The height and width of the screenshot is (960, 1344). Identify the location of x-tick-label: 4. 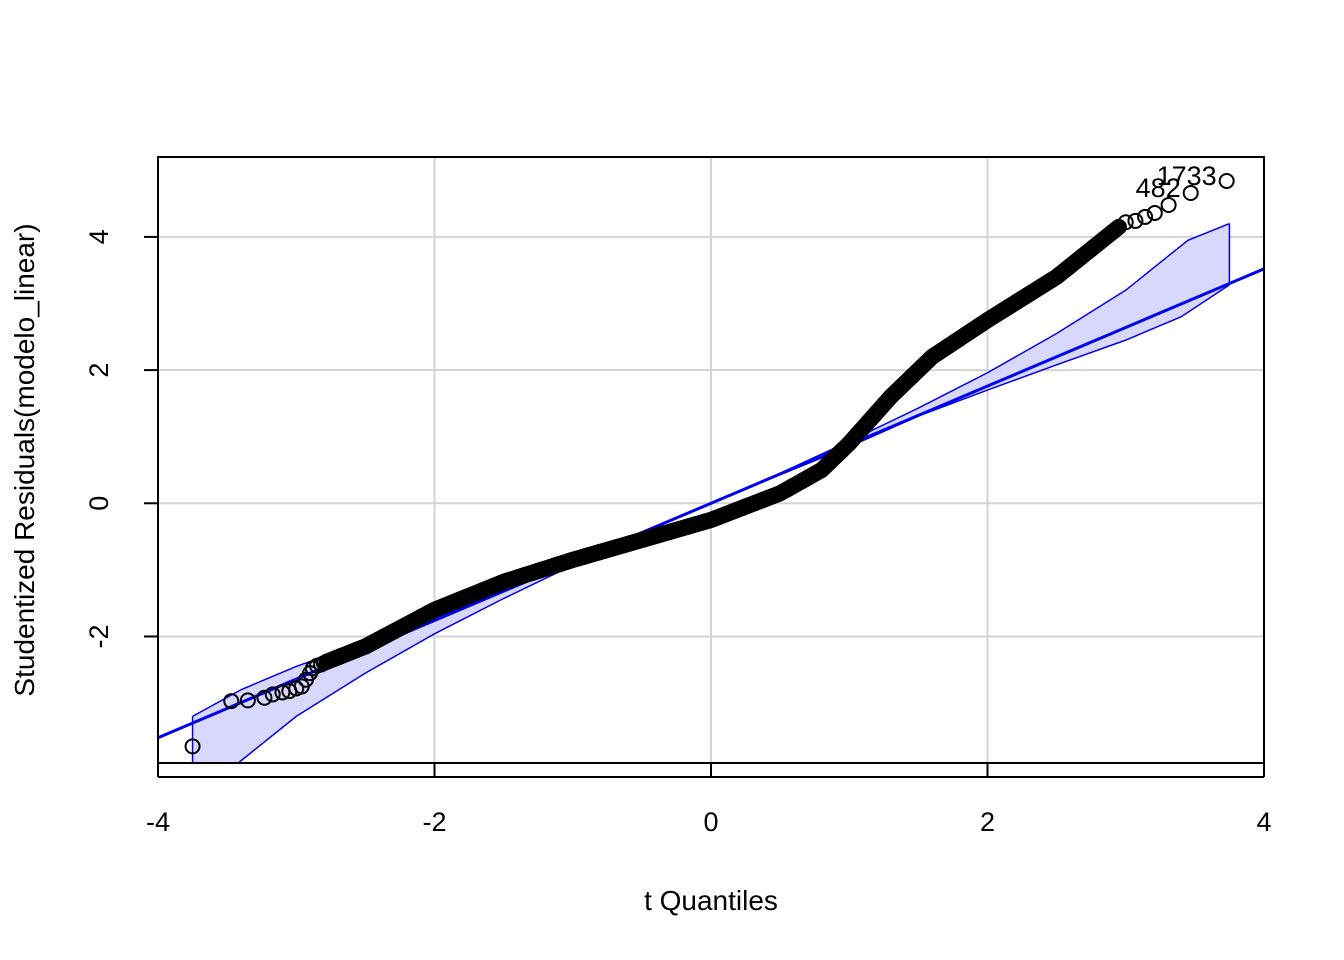
(1263, 822).